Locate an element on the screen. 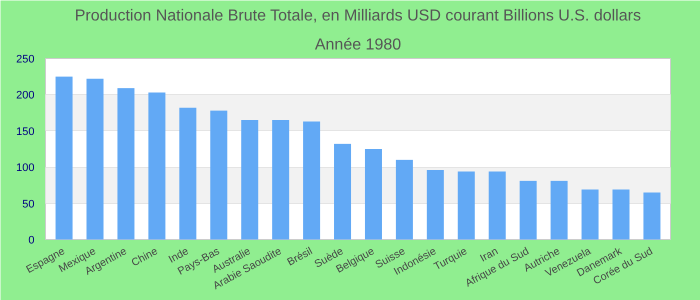 Image resolution: width=700 pixels, height=300 pixels. x-tick-label: Iran is located at coordinates (489, 255).